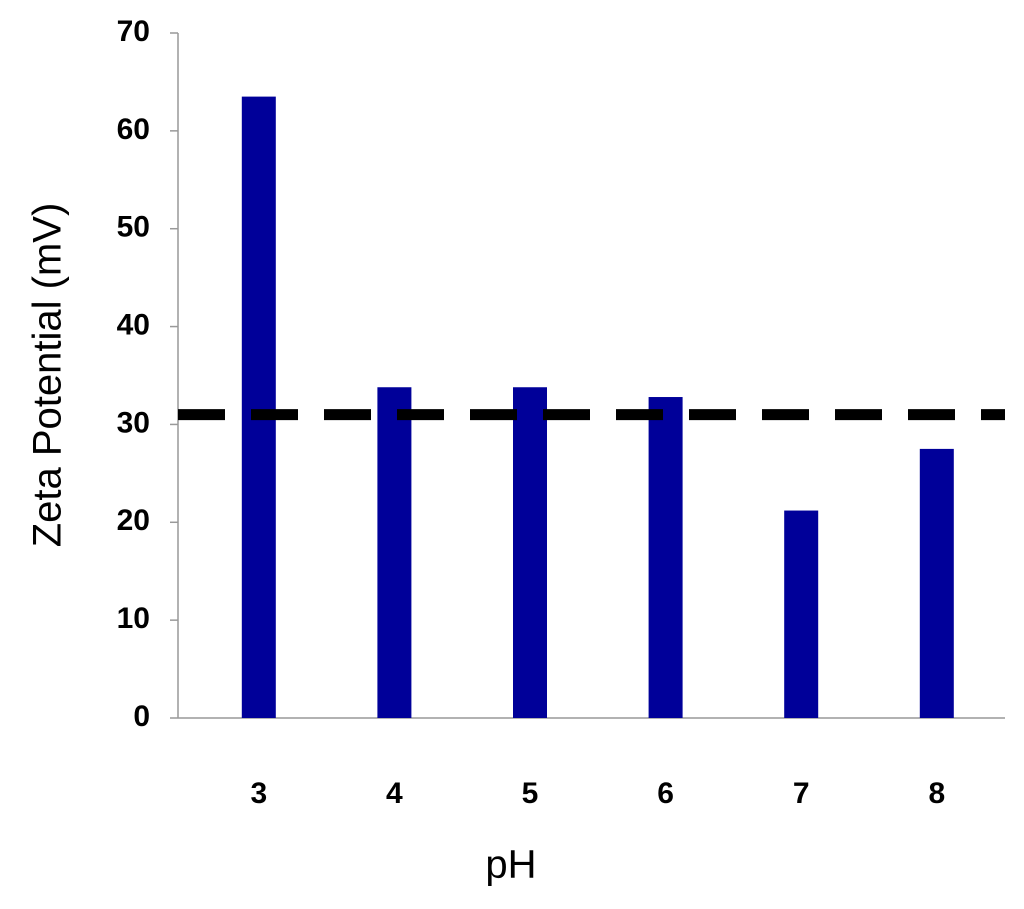  I want to click on y-tick-label: 10, so click(133, 618).